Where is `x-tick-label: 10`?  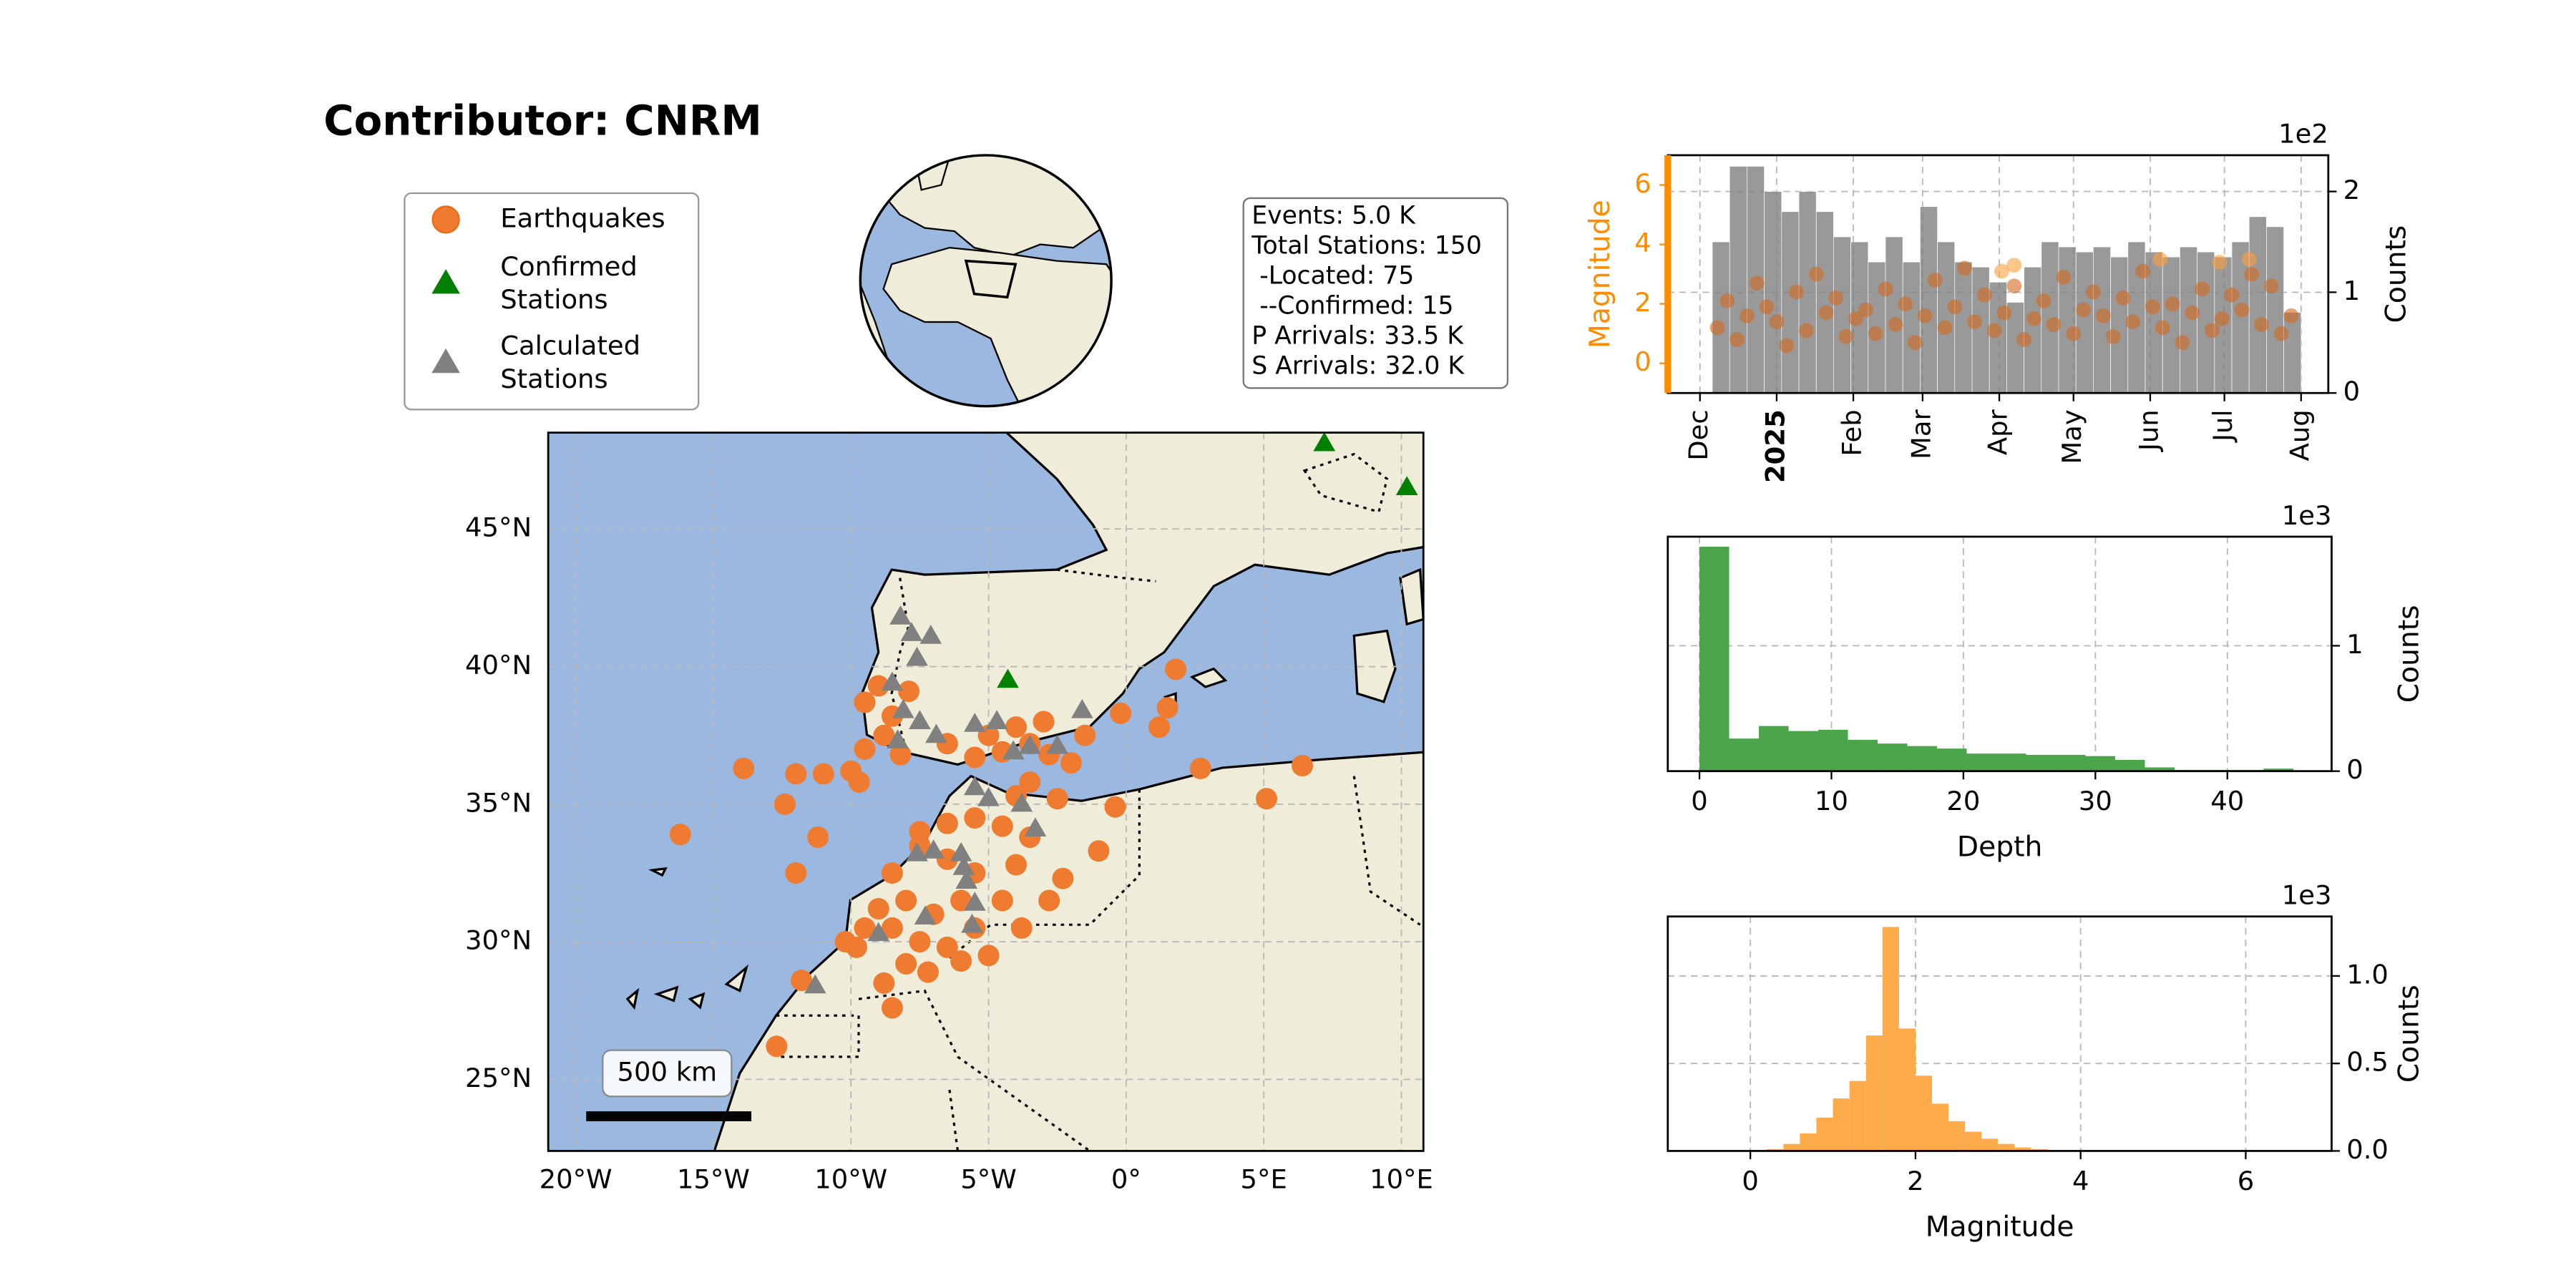 x-tick-label: 10 is located at coordinates (1831, 801).